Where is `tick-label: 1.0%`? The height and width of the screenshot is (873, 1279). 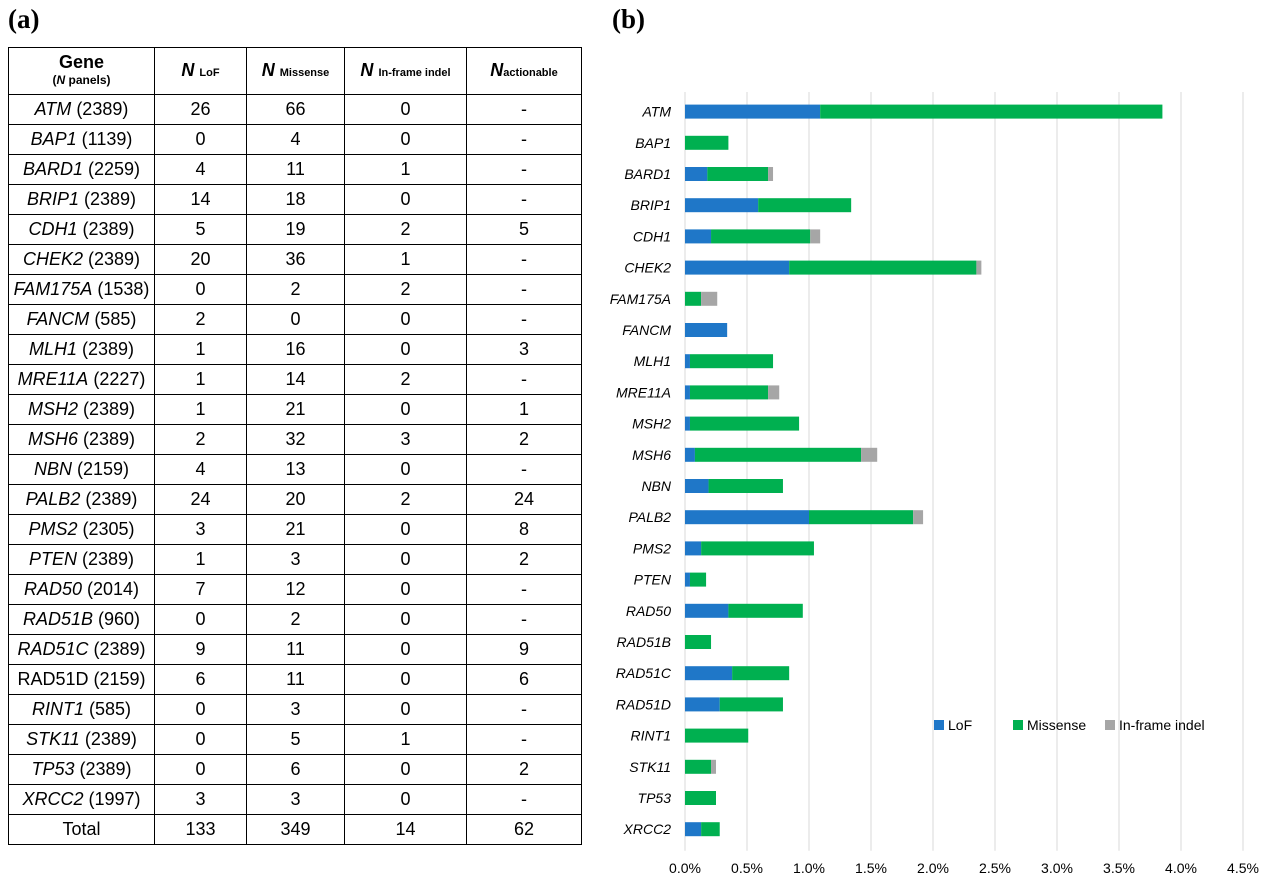
tick-label: 1.0% is located at coordinates (809, 866).